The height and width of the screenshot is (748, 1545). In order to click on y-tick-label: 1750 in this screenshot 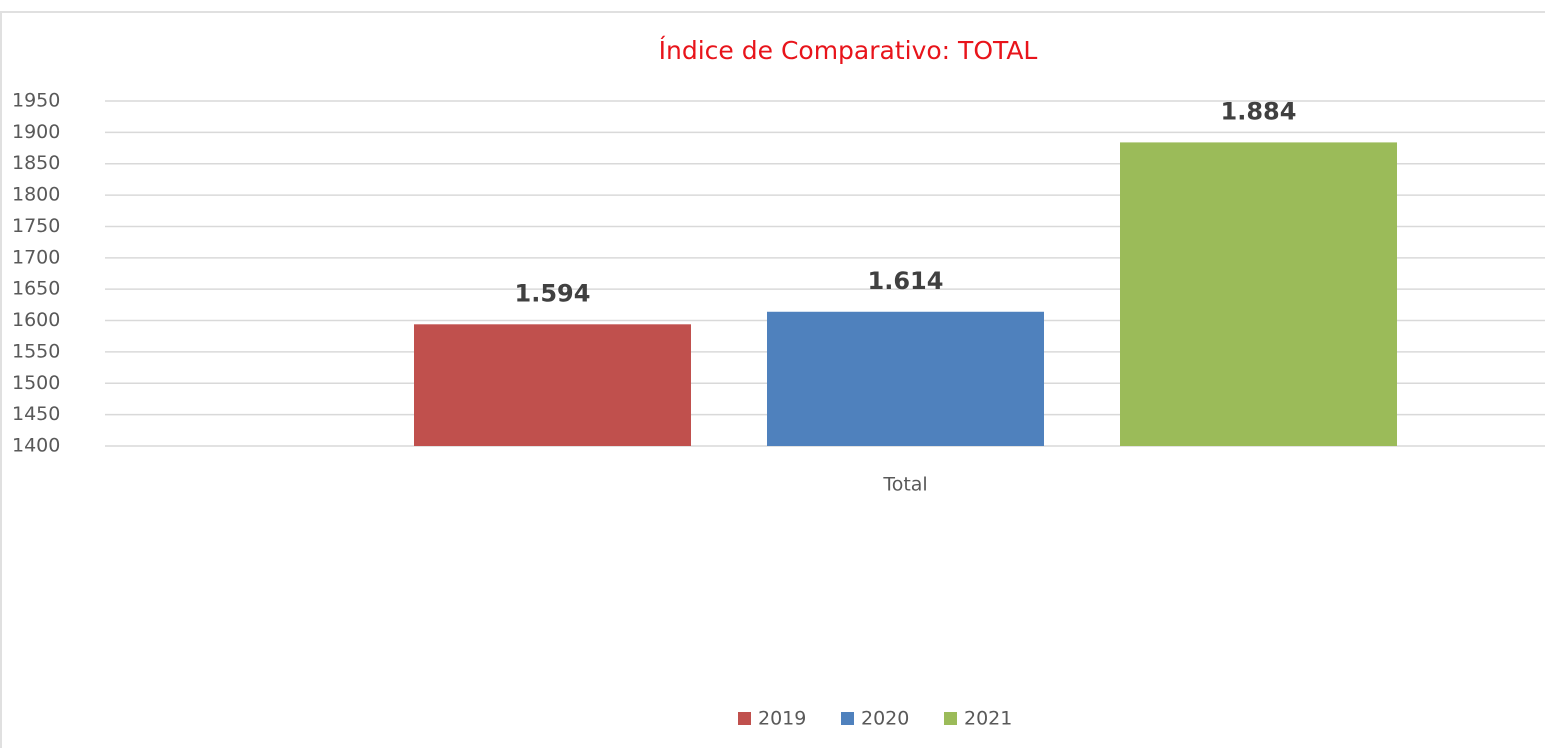, I will do `click(36, 226)`.